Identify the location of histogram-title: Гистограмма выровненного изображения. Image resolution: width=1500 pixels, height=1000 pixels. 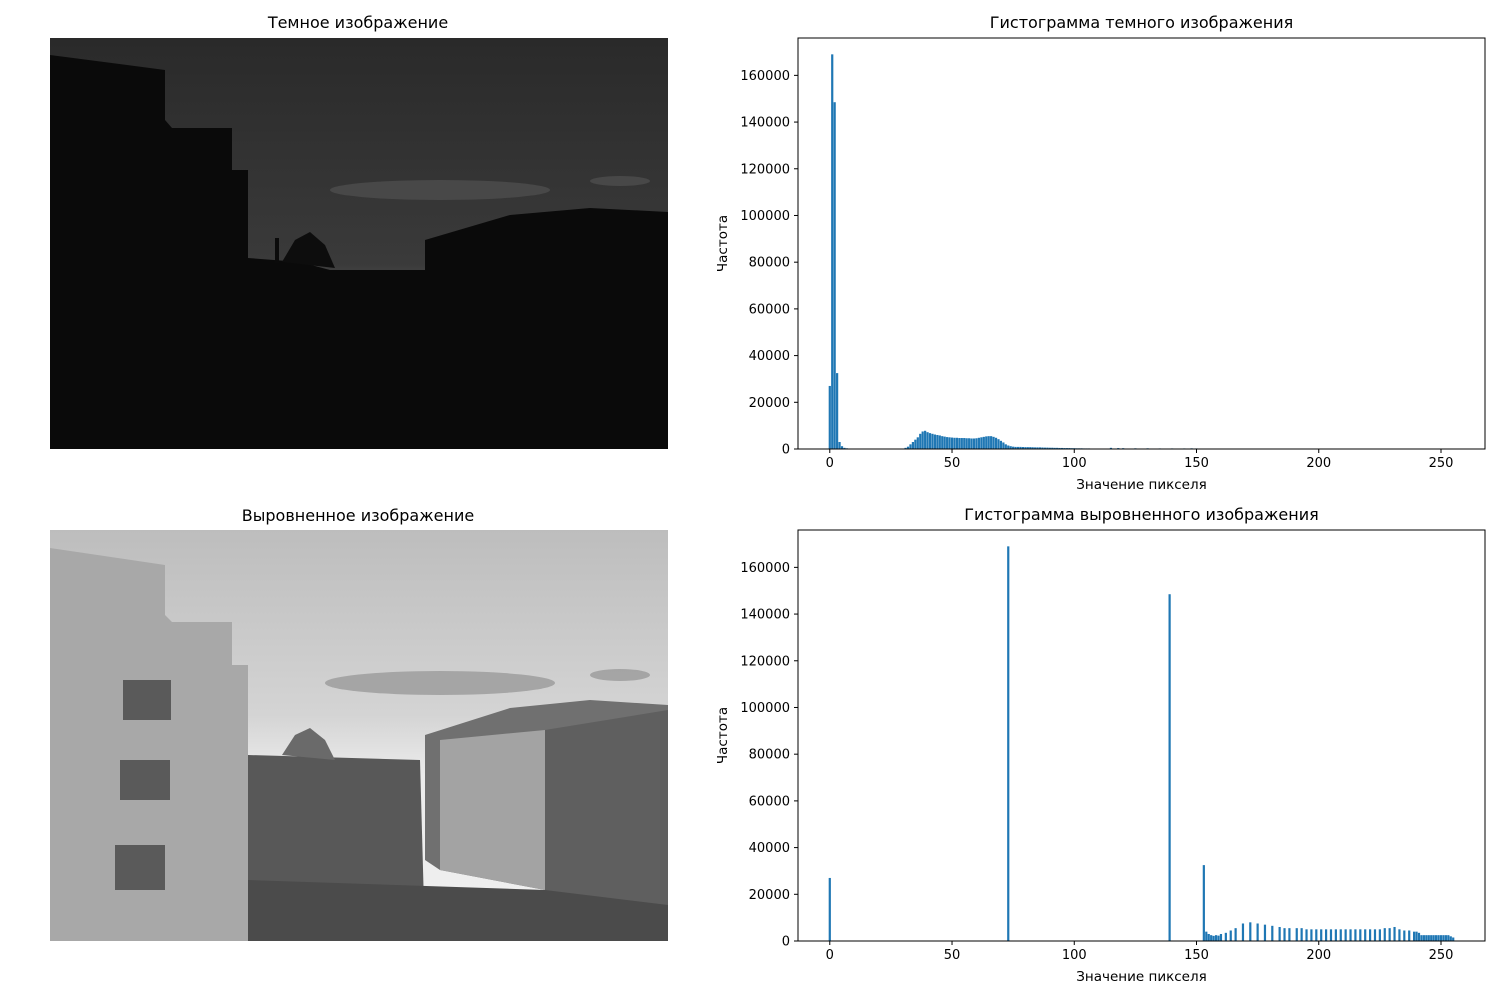
(1141, 514).